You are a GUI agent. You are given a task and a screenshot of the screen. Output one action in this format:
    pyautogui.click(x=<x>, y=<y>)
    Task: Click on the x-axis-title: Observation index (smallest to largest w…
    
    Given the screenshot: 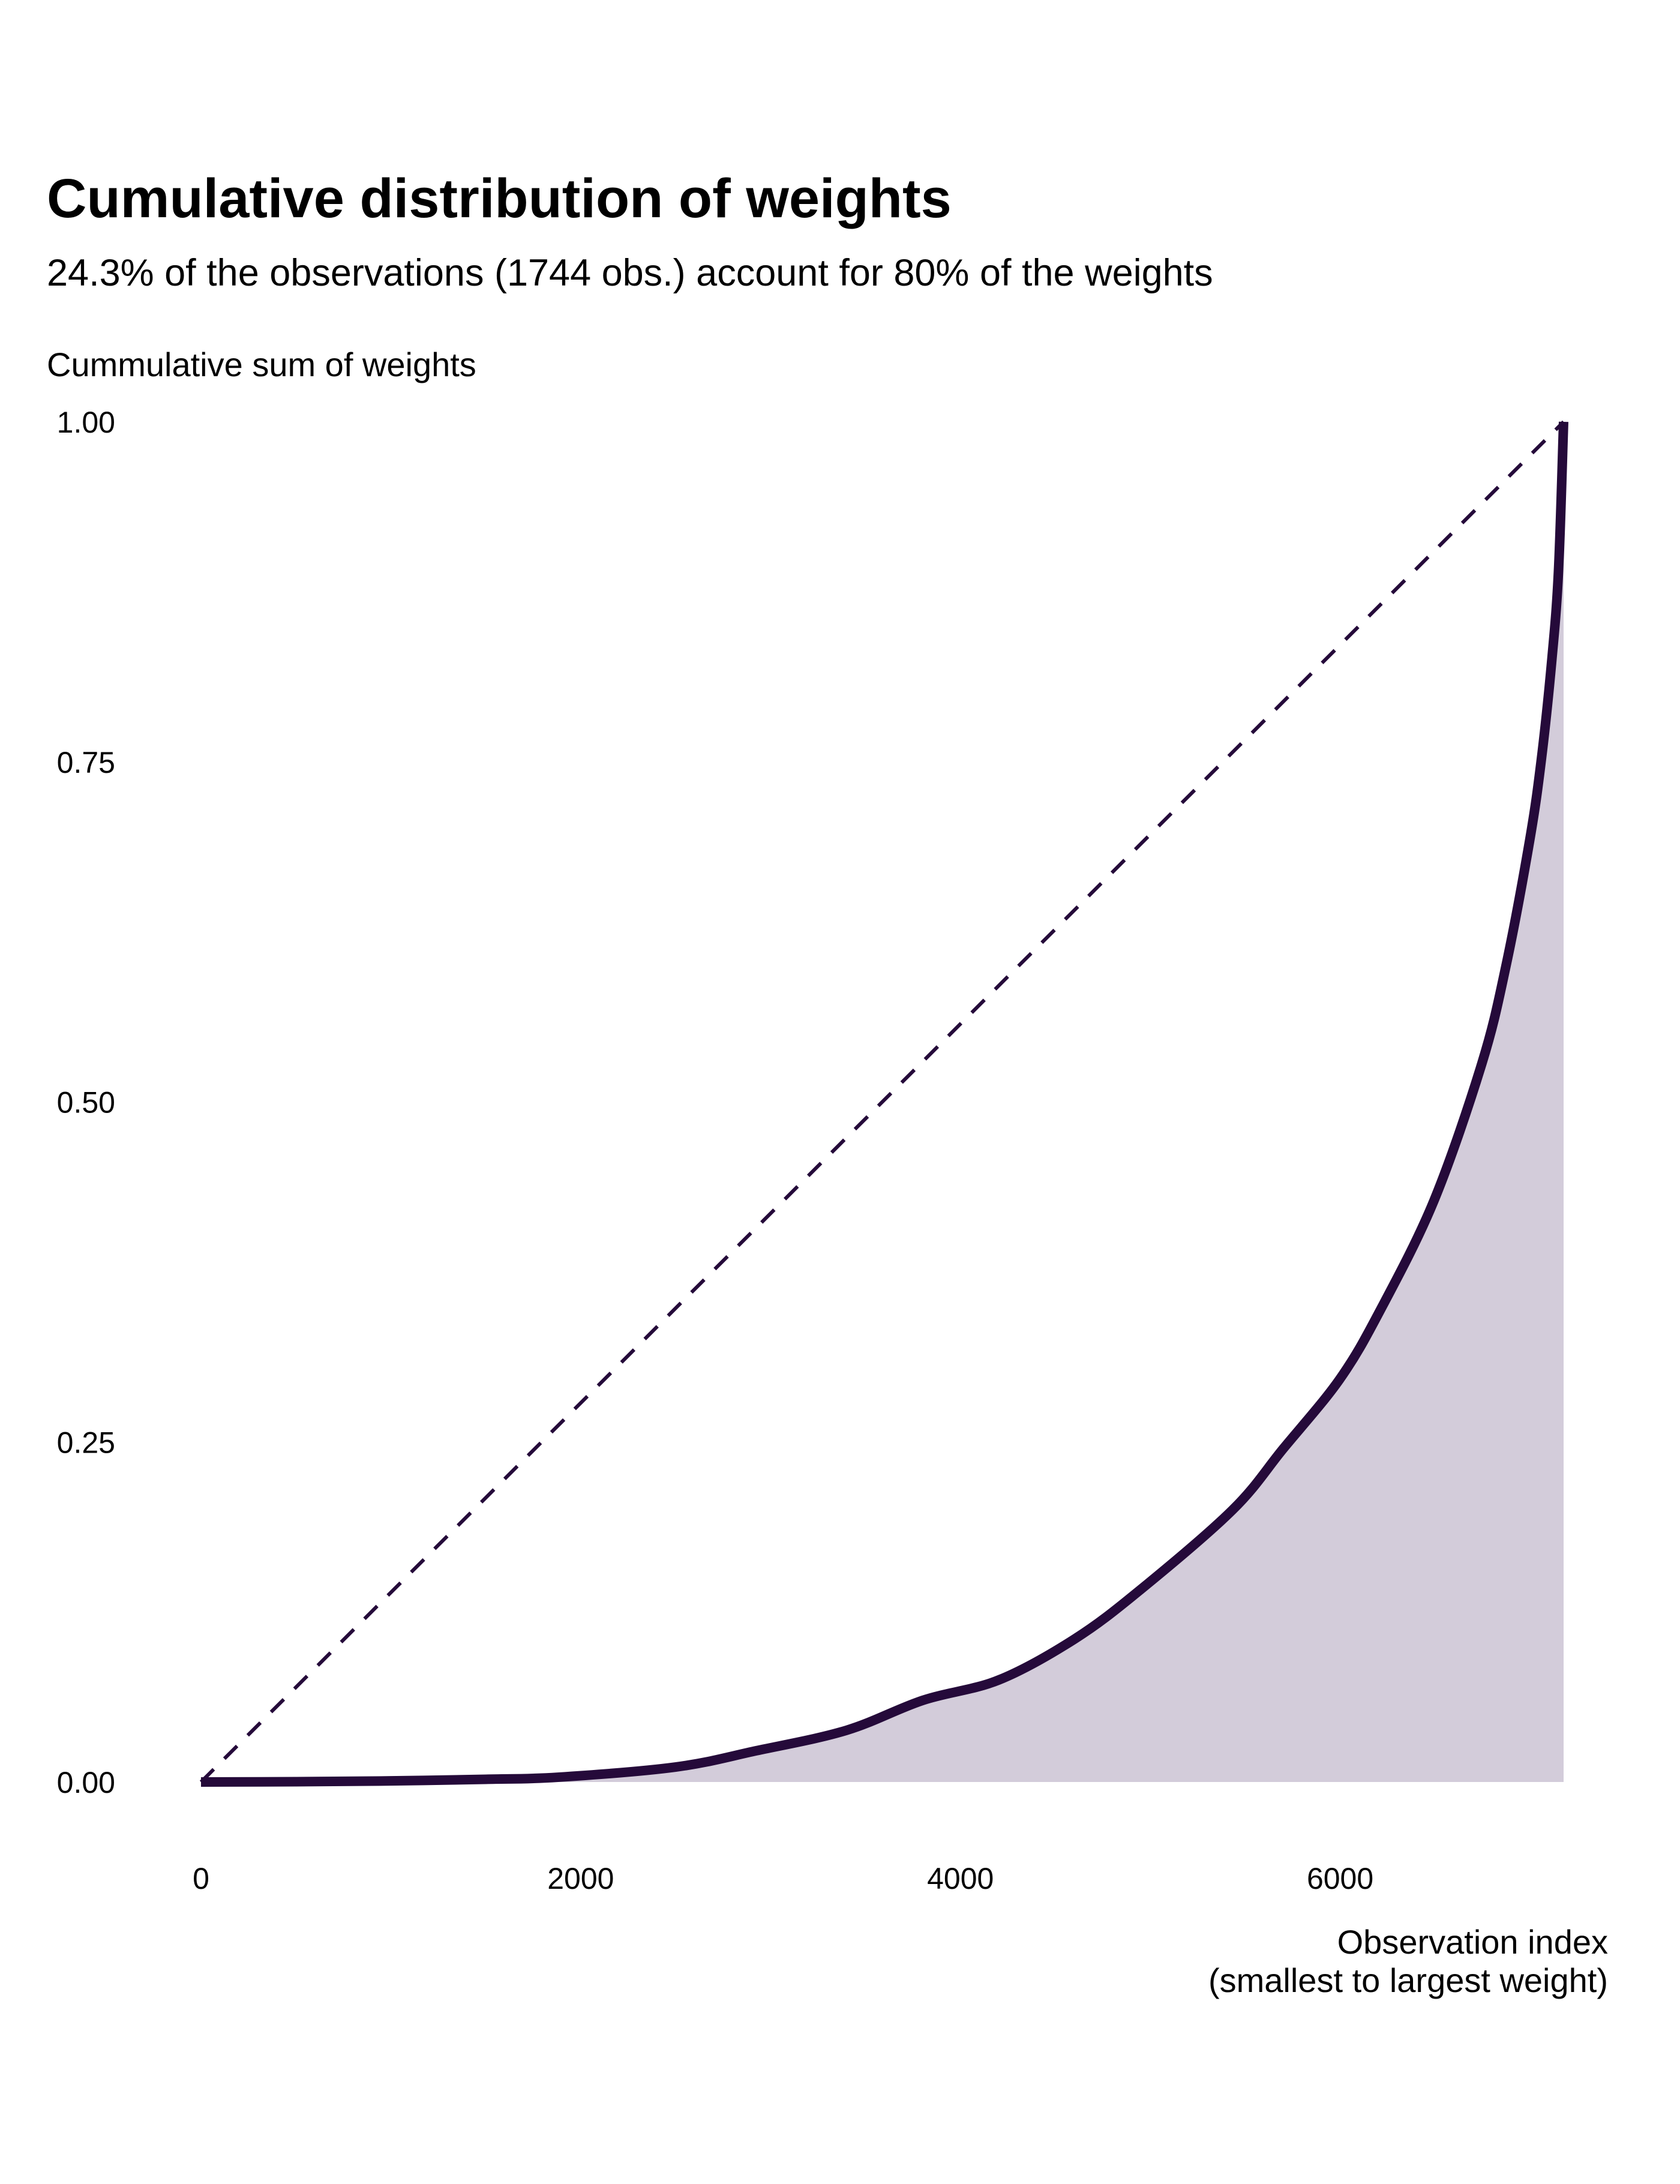 What is the action you would take?
    pyautogui.click(x=1408, y=1961)
    